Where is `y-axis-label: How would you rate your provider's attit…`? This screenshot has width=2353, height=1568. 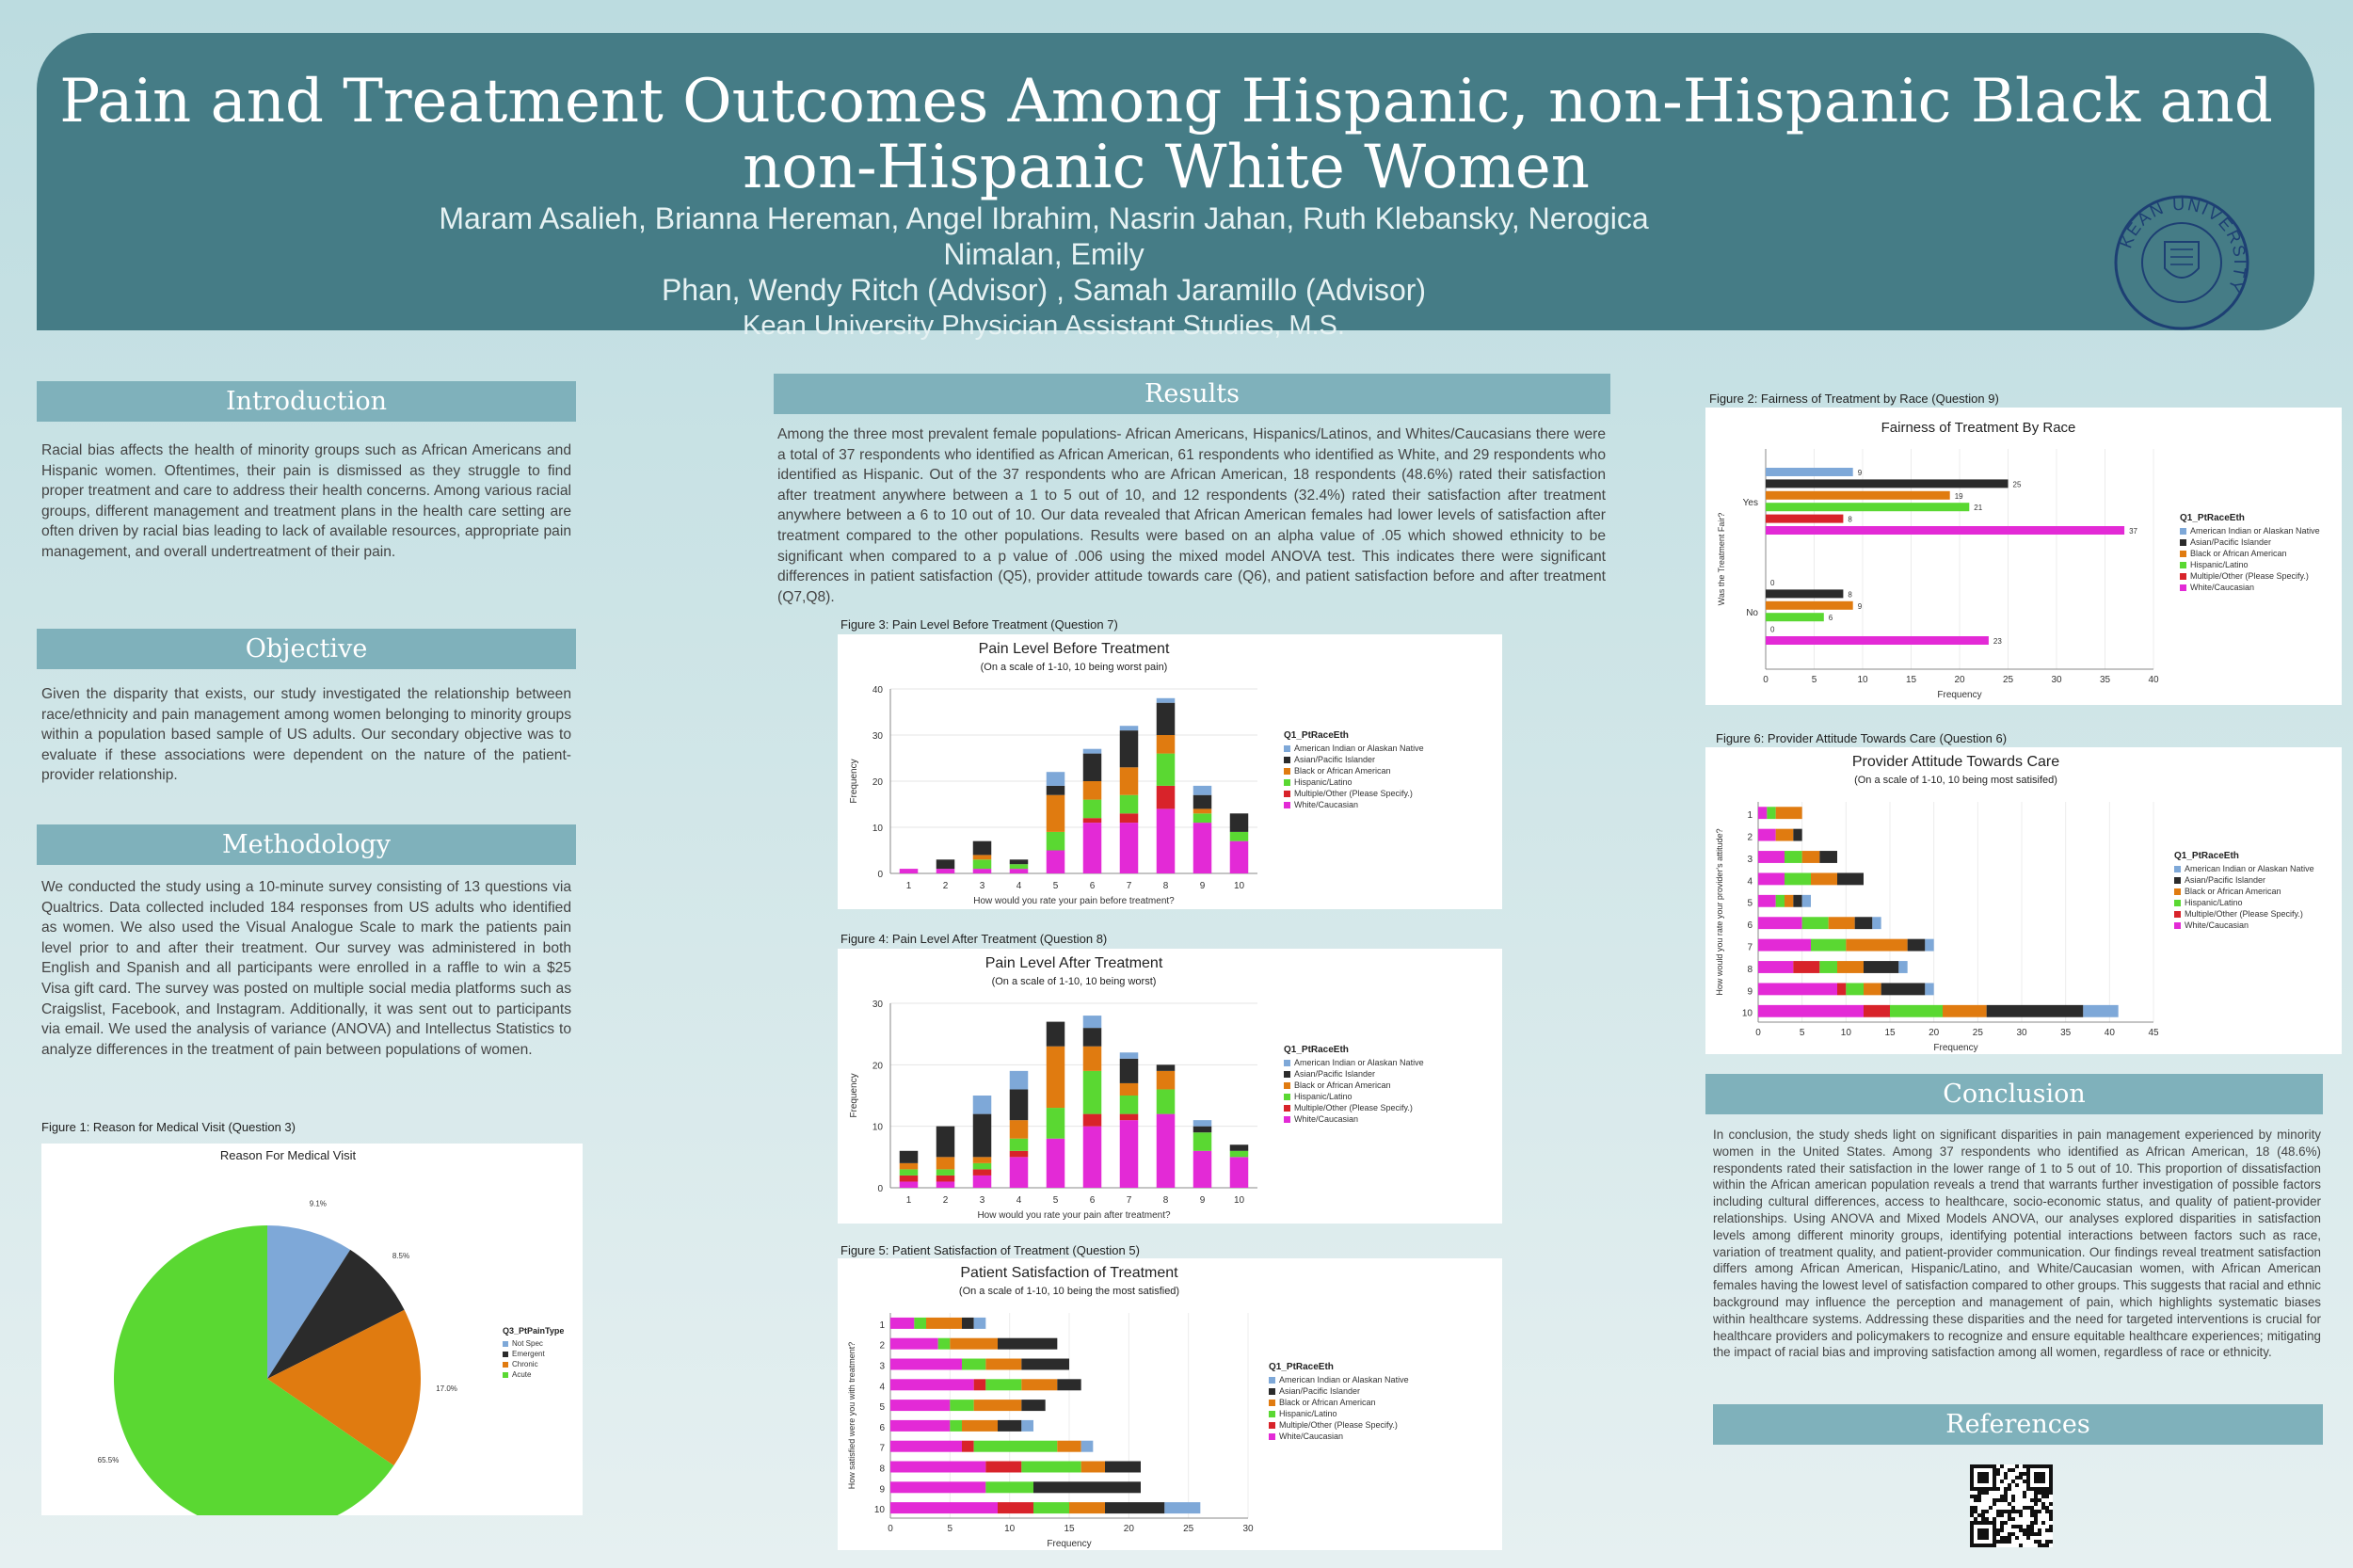 y-axis-label: How would you rate your provider's attit… is located at coordinates (1719, 911).